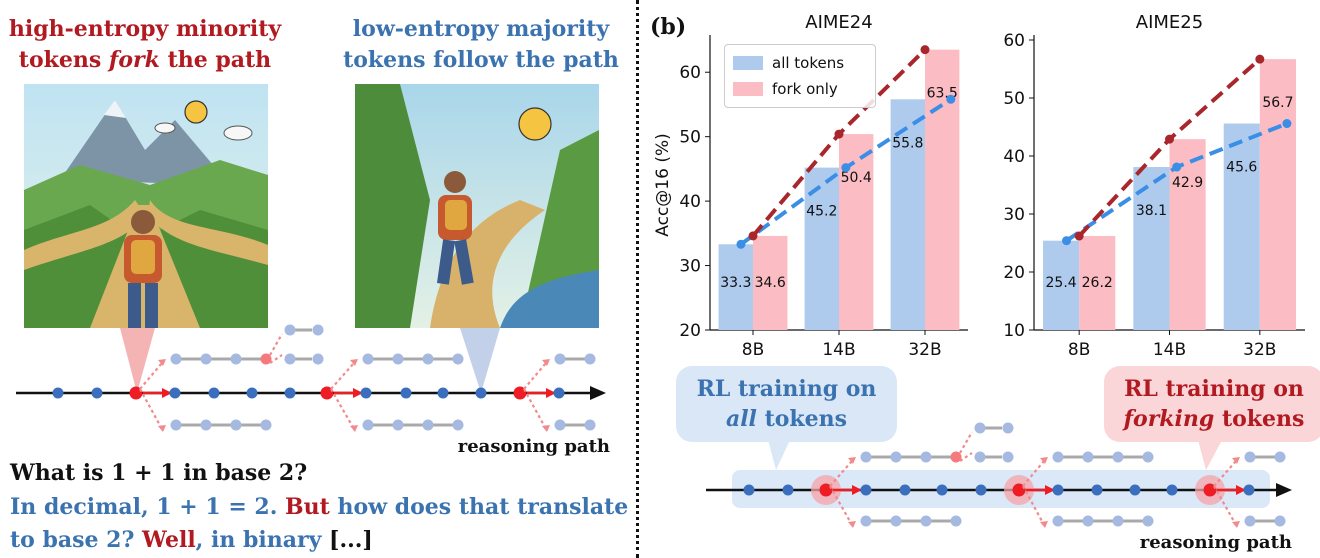  I want to click on chart-title: AIME24, so click(838, 22).